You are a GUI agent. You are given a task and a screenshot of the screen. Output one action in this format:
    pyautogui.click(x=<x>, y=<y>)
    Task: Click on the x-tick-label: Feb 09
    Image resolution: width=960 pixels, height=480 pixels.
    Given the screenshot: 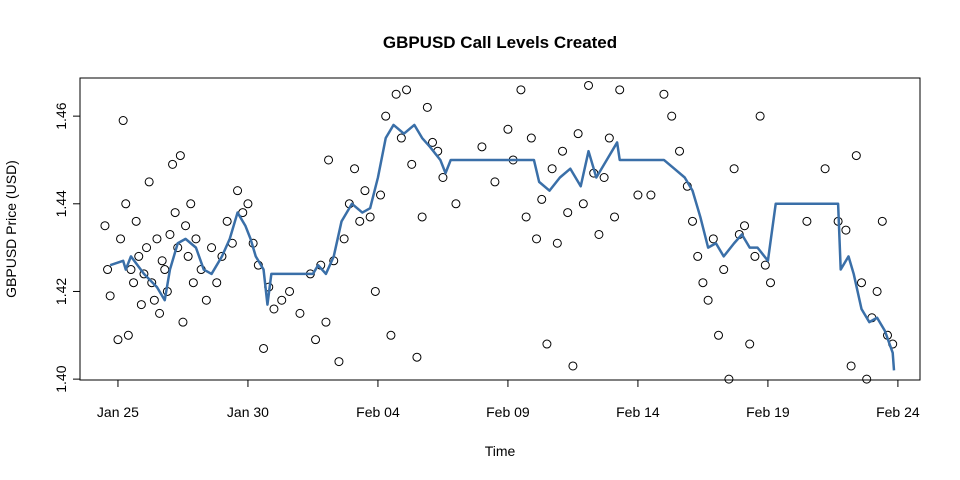 What is the action you would take?
    pyautogui.click(x=508, y=412)
    